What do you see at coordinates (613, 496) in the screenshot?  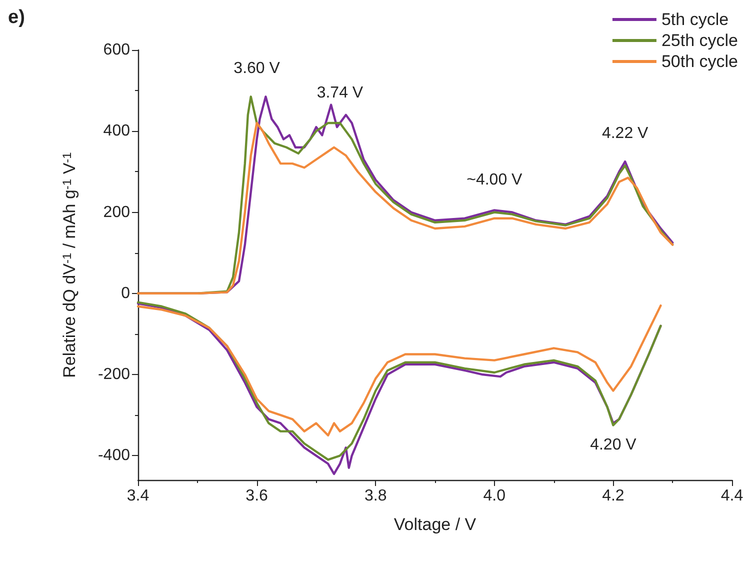 I see `x-tick-label: 4.2` at bounding box center [613, 496].